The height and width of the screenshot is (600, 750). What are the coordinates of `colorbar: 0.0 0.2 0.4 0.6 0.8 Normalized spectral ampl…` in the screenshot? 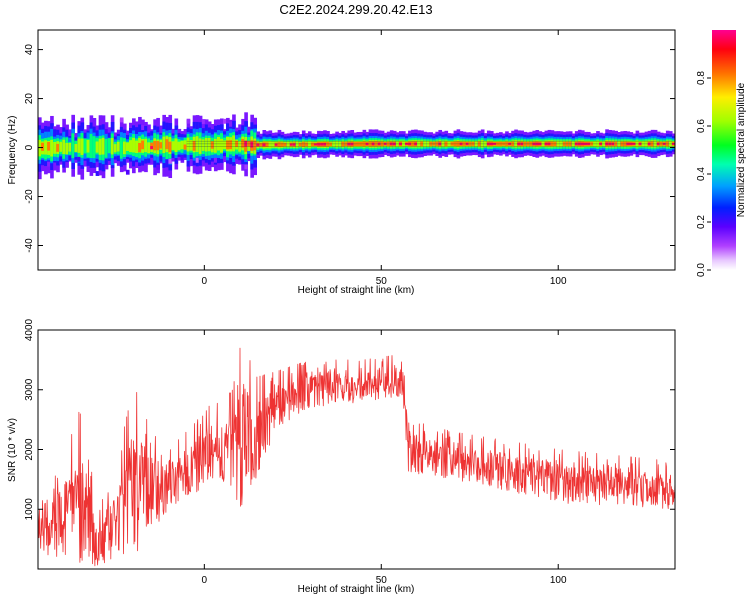 It's located at (721, 153).